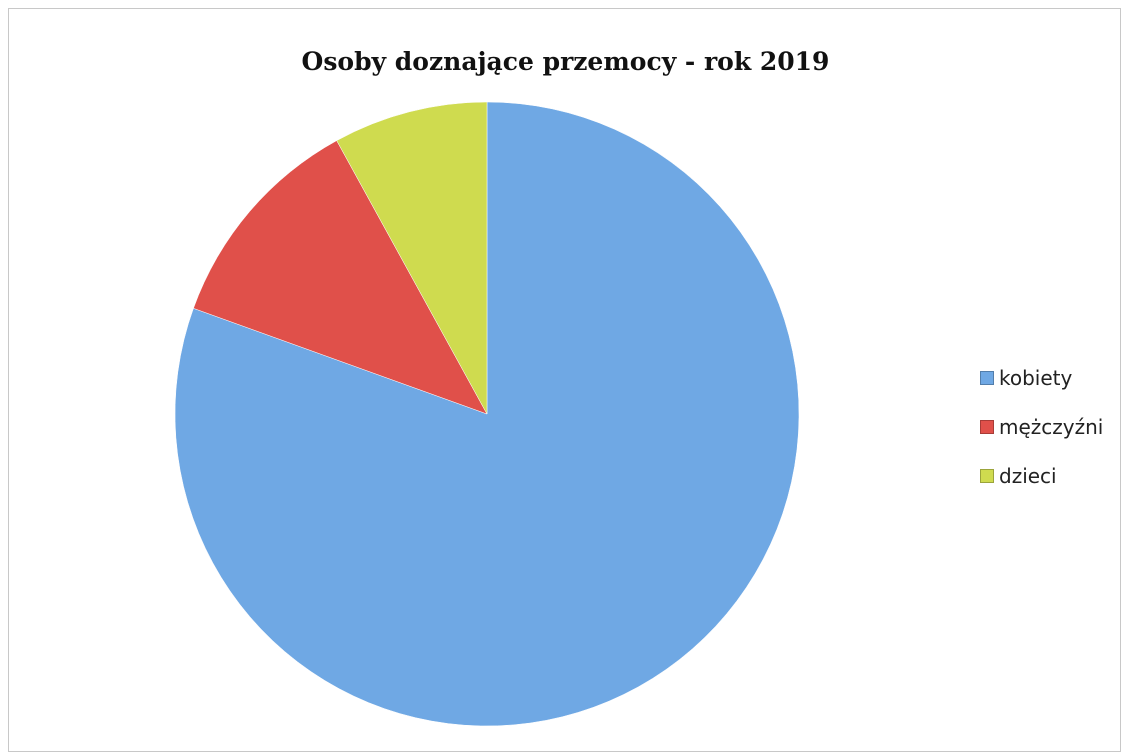 The height and width of the screenshot is (756, 1125). I want to click on legend: kobiety mężczyźni dzieci, so click(1041, 426).